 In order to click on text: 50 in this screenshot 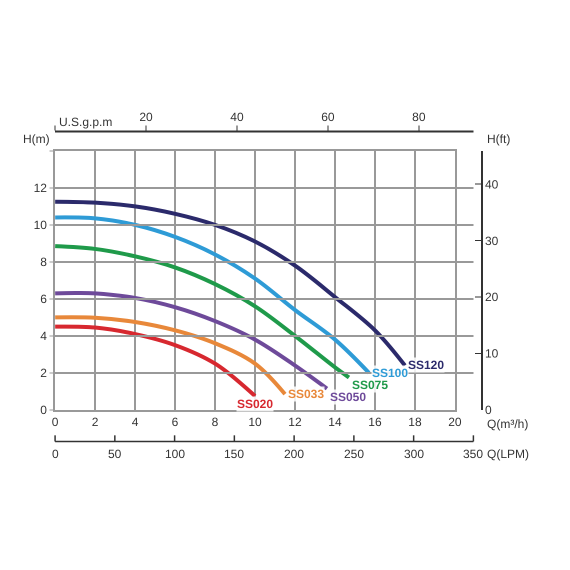, I will do `click(115, 454)`.